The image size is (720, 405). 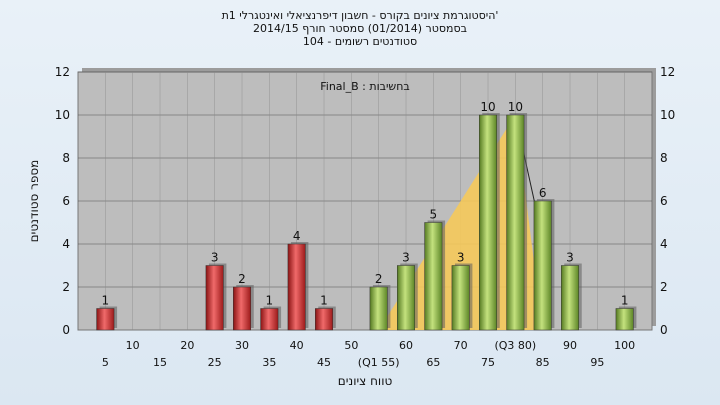 What do you see at coordinates (324, 362) in the screenshot?
I see `x-tick-label-lower: 45` at bounding box center [324, 362].